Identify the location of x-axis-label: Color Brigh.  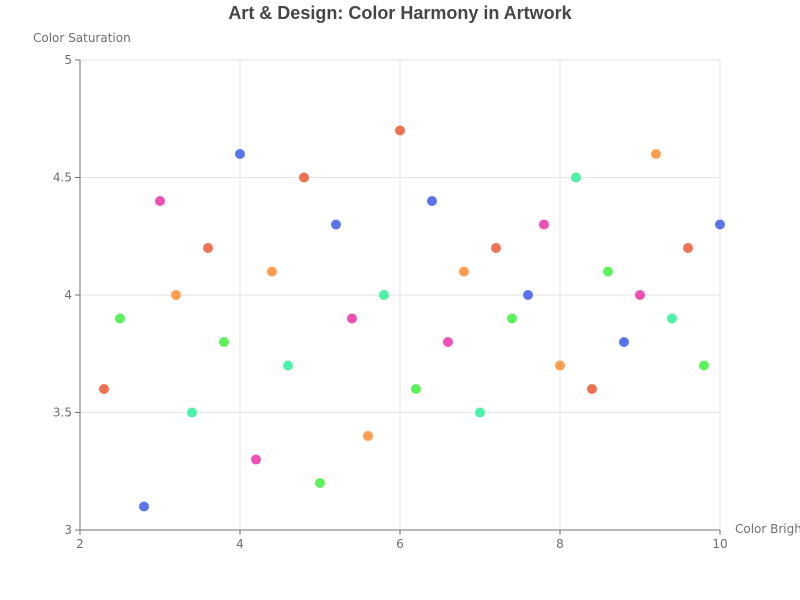
(767, 529).